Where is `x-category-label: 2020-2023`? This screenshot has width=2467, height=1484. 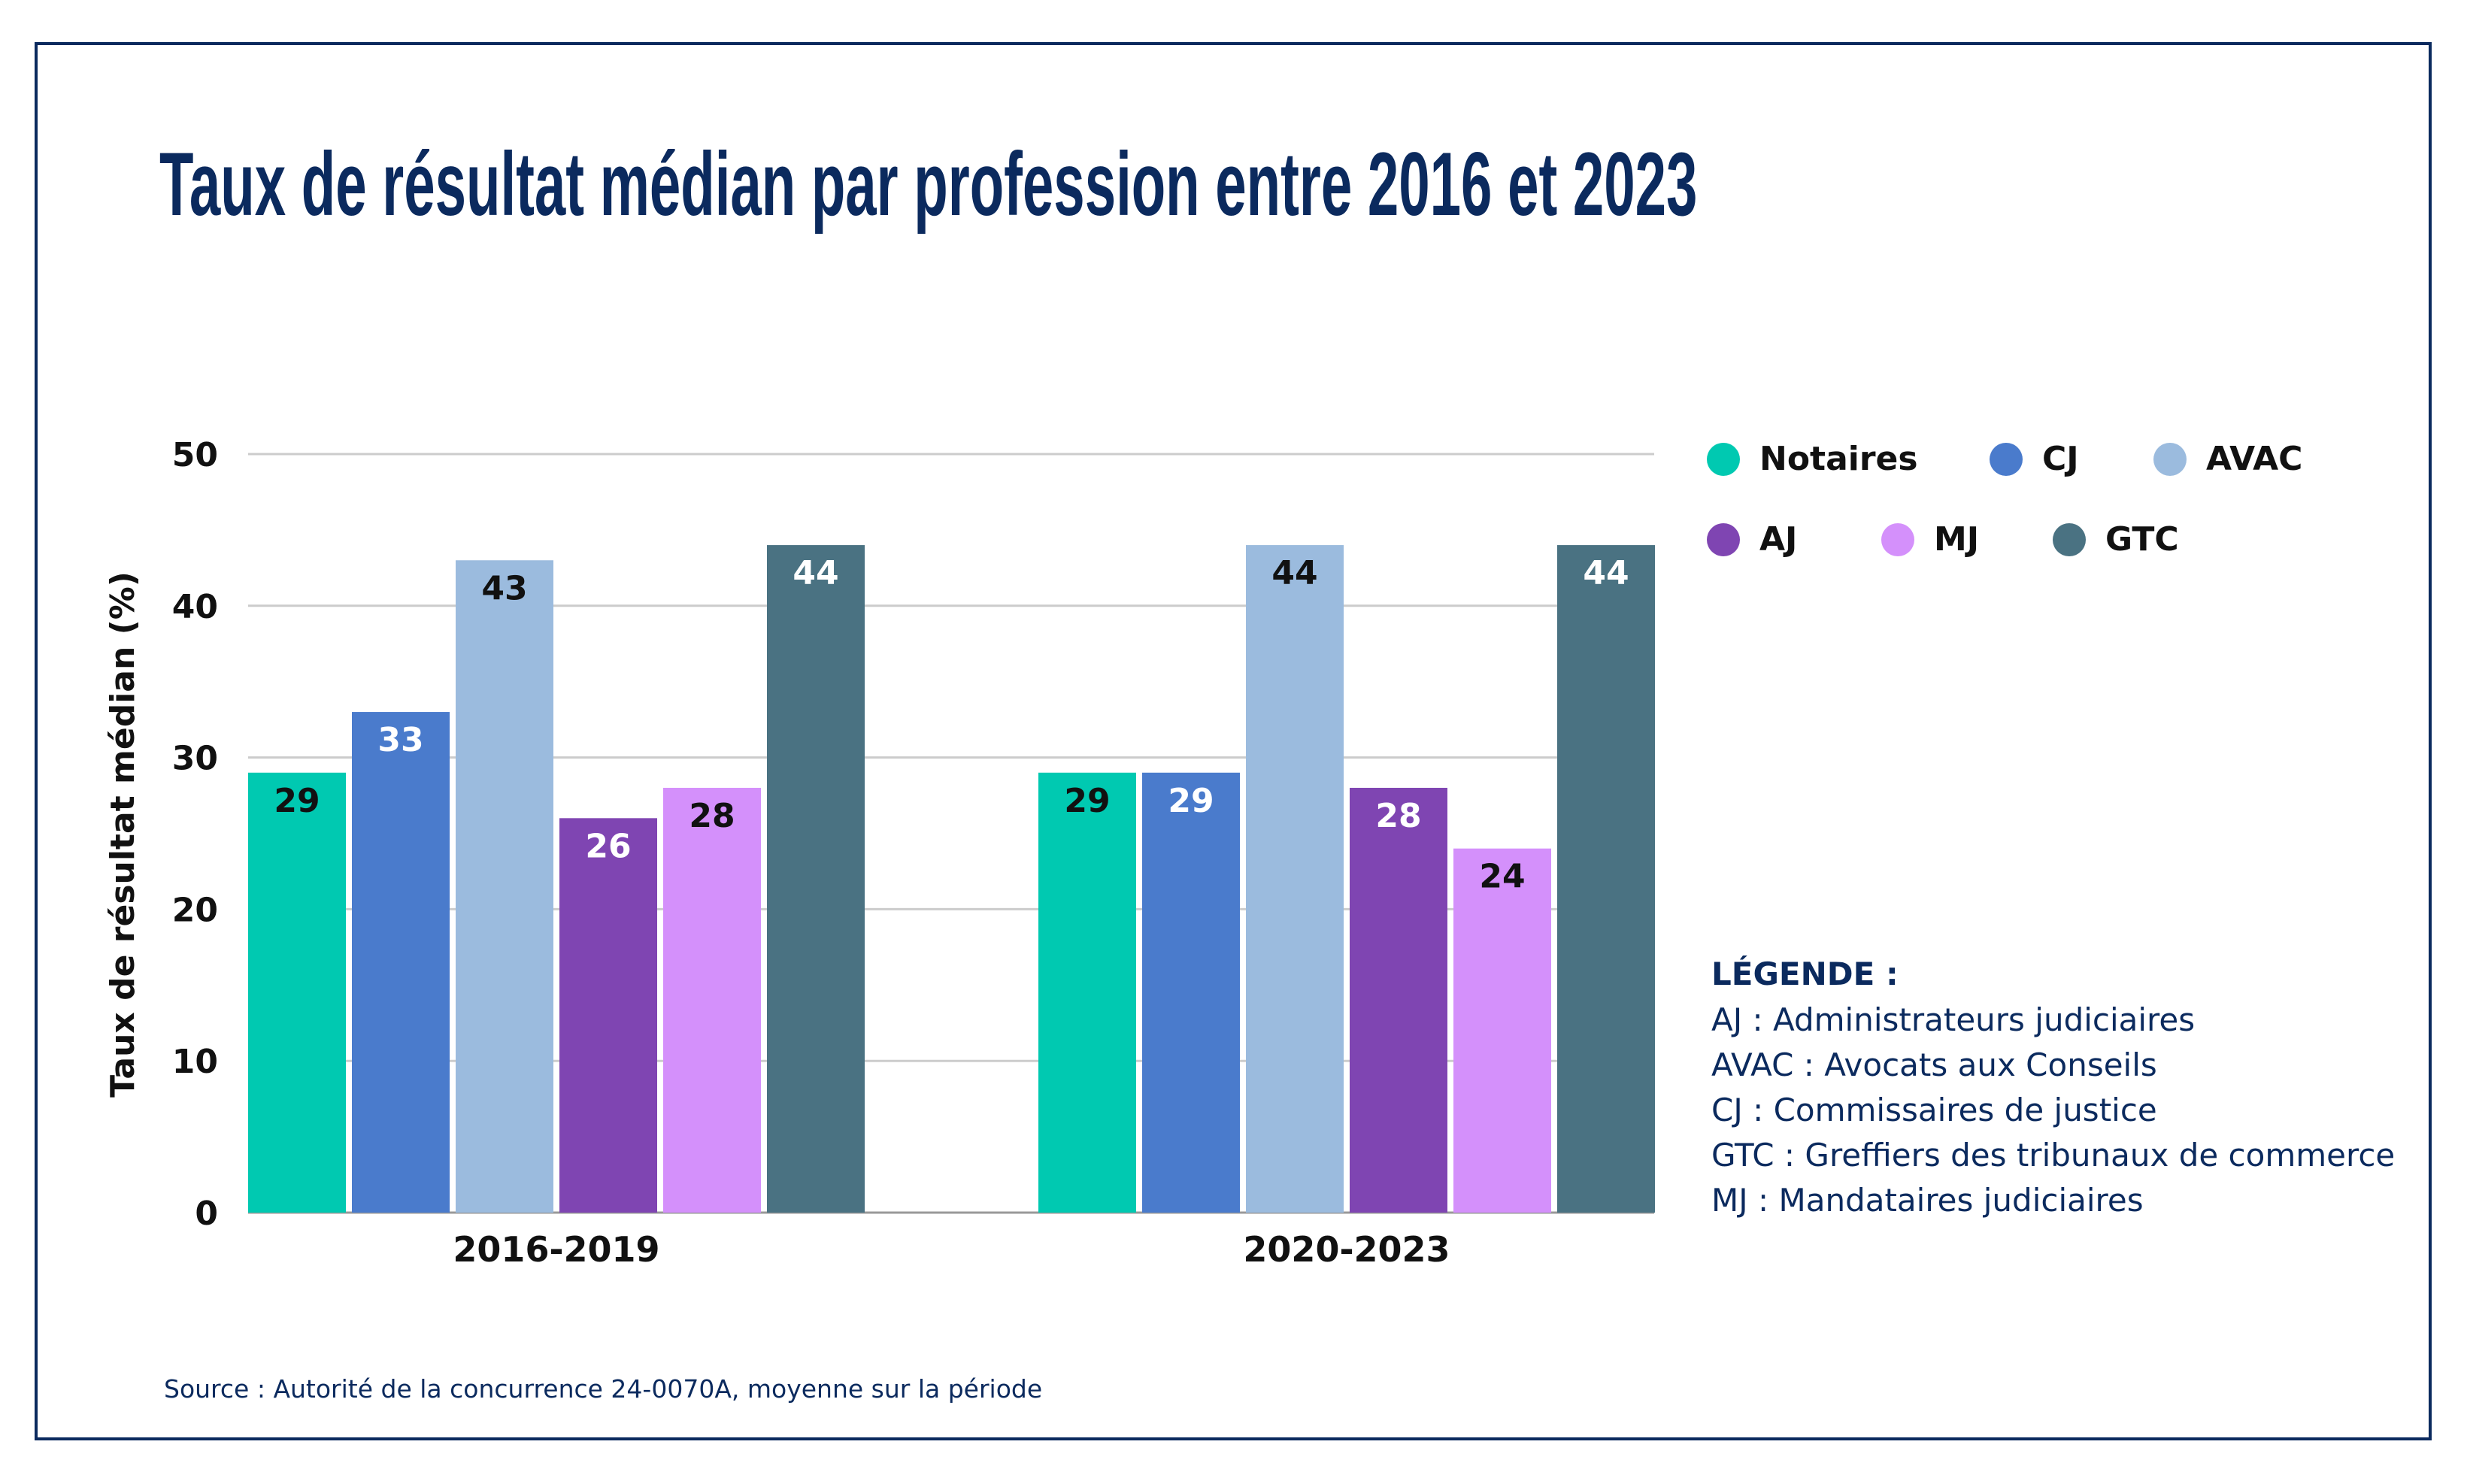 x-category-label: 2020-2023 is located at coordinates (1347, 1249).